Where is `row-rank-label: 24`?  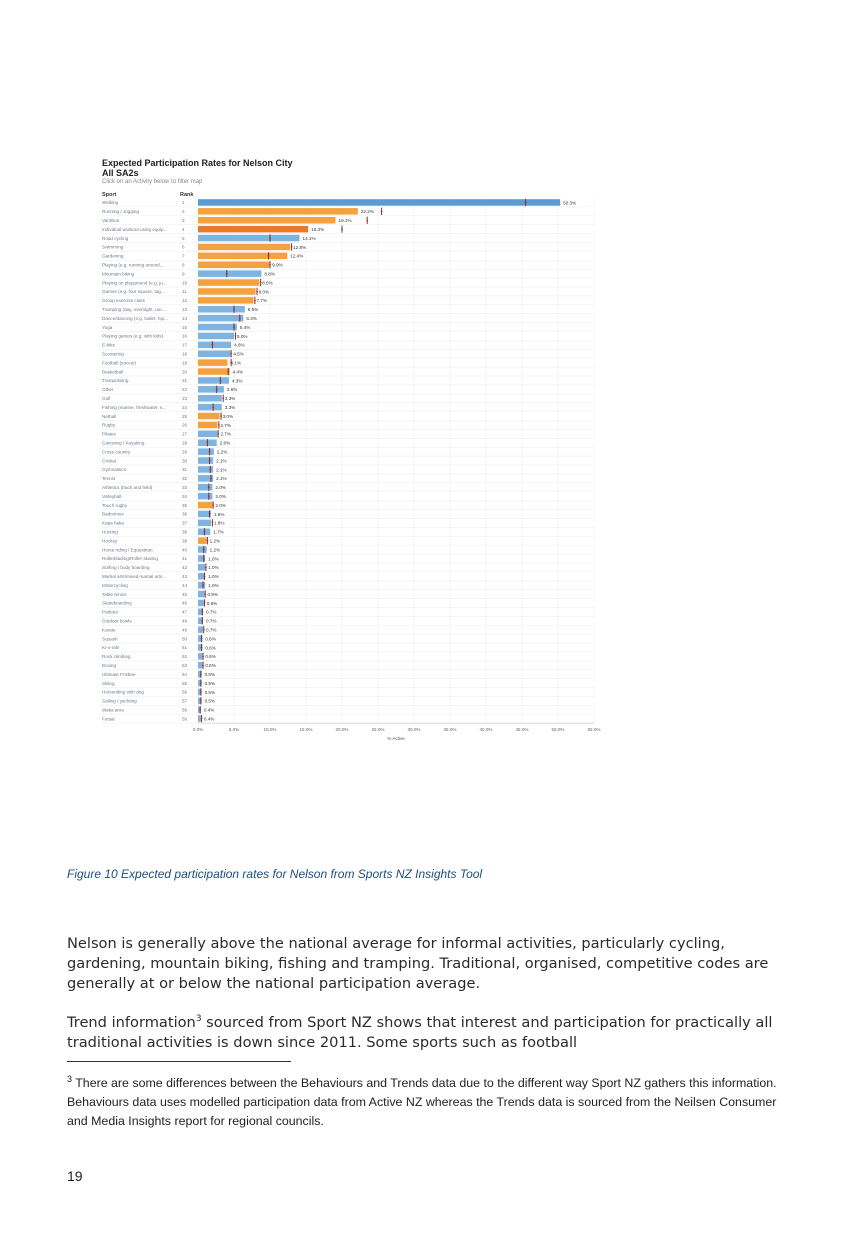 row-rank-label: 24 is located at coordinates (185, 407).